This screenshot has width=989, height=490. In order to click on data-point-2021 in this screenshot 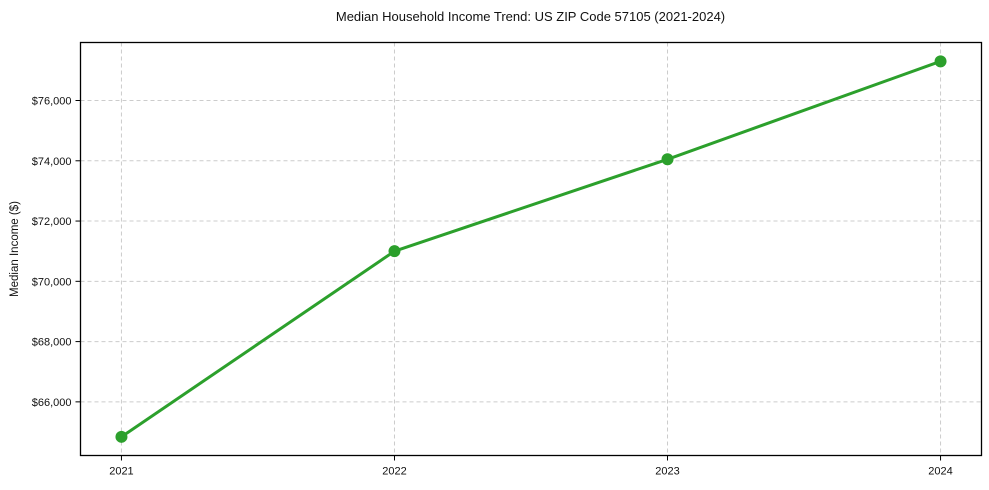, I will do `click(121, 436)`.